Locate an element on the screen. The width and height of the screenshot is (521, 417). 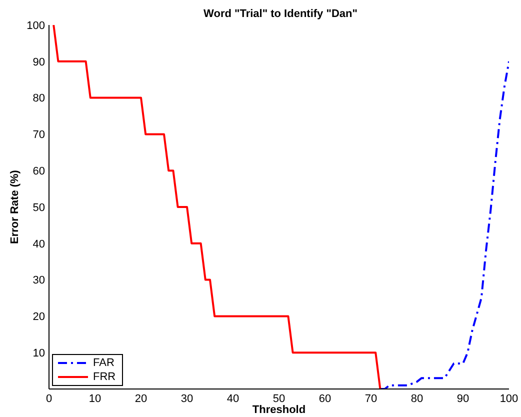
y-tick-label: 90 is located at coordinates (38, 62).